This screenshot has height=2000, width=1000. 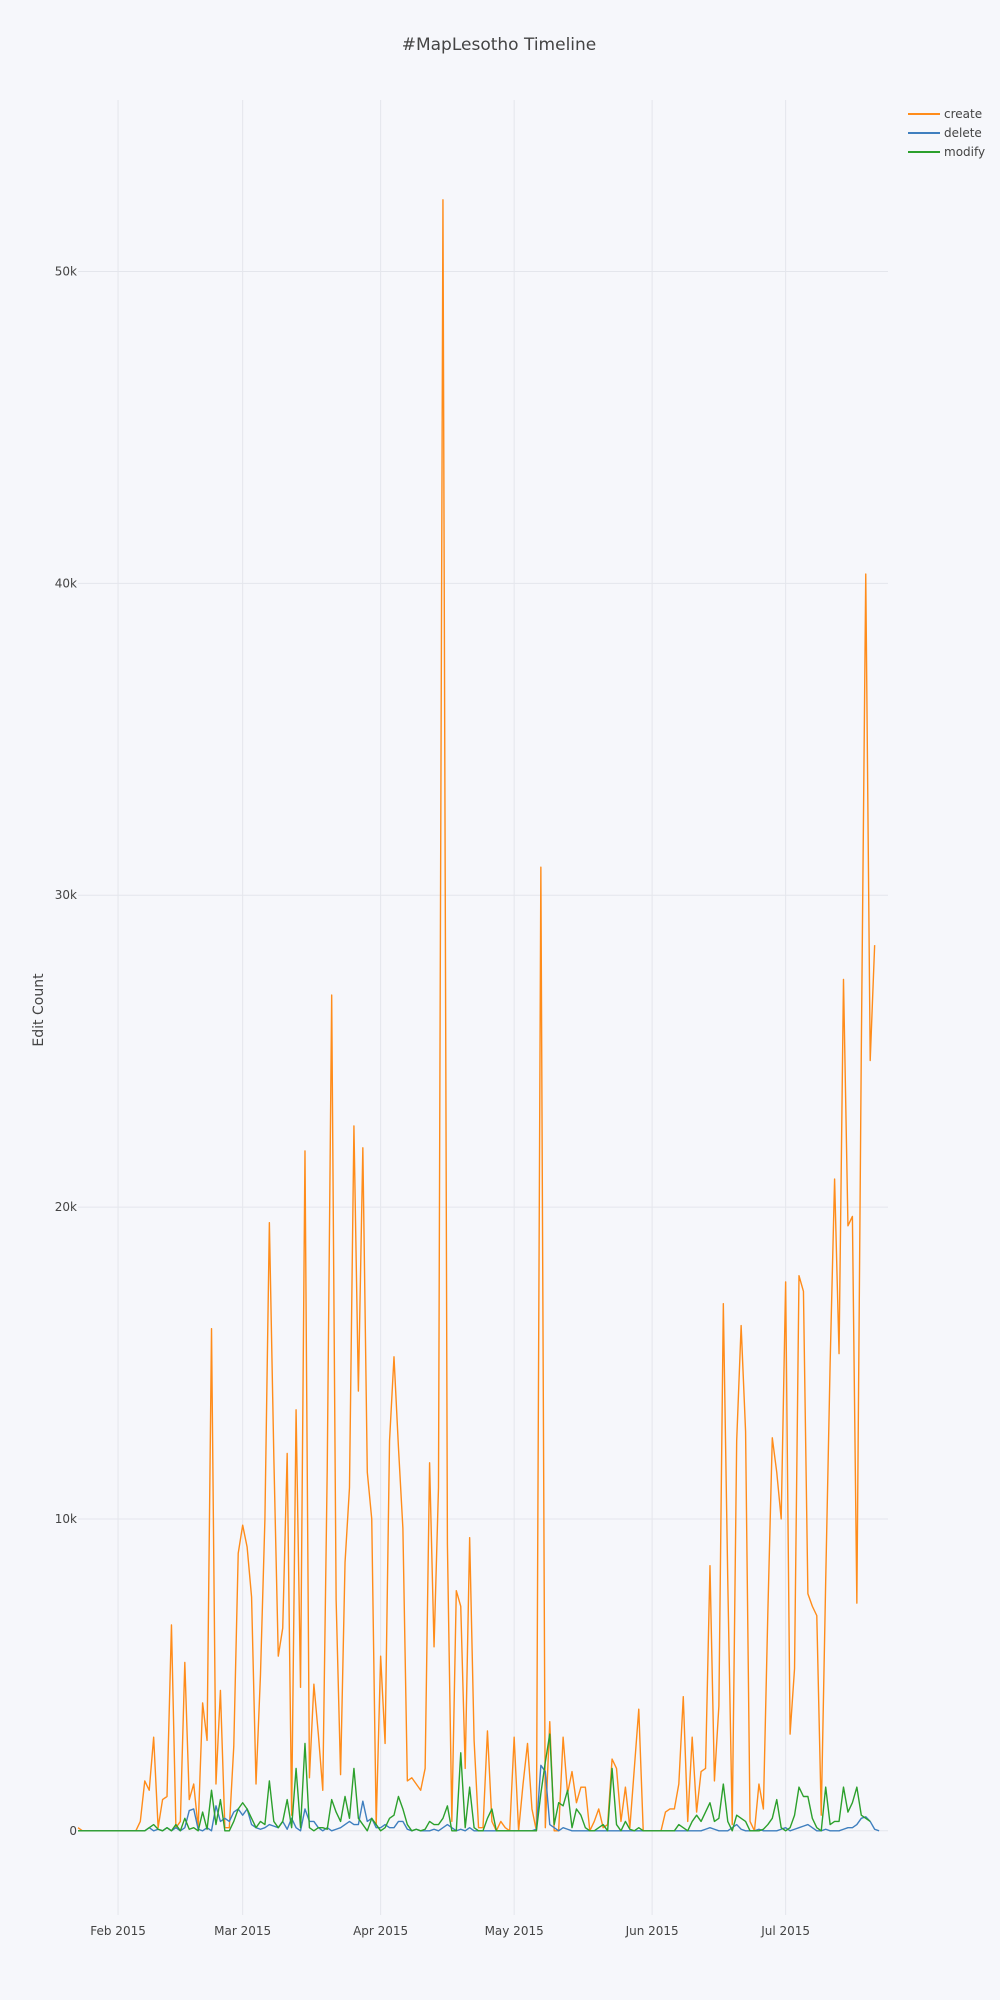 I want to click on legend-item-delete: delete, so click(x=945, y=133).